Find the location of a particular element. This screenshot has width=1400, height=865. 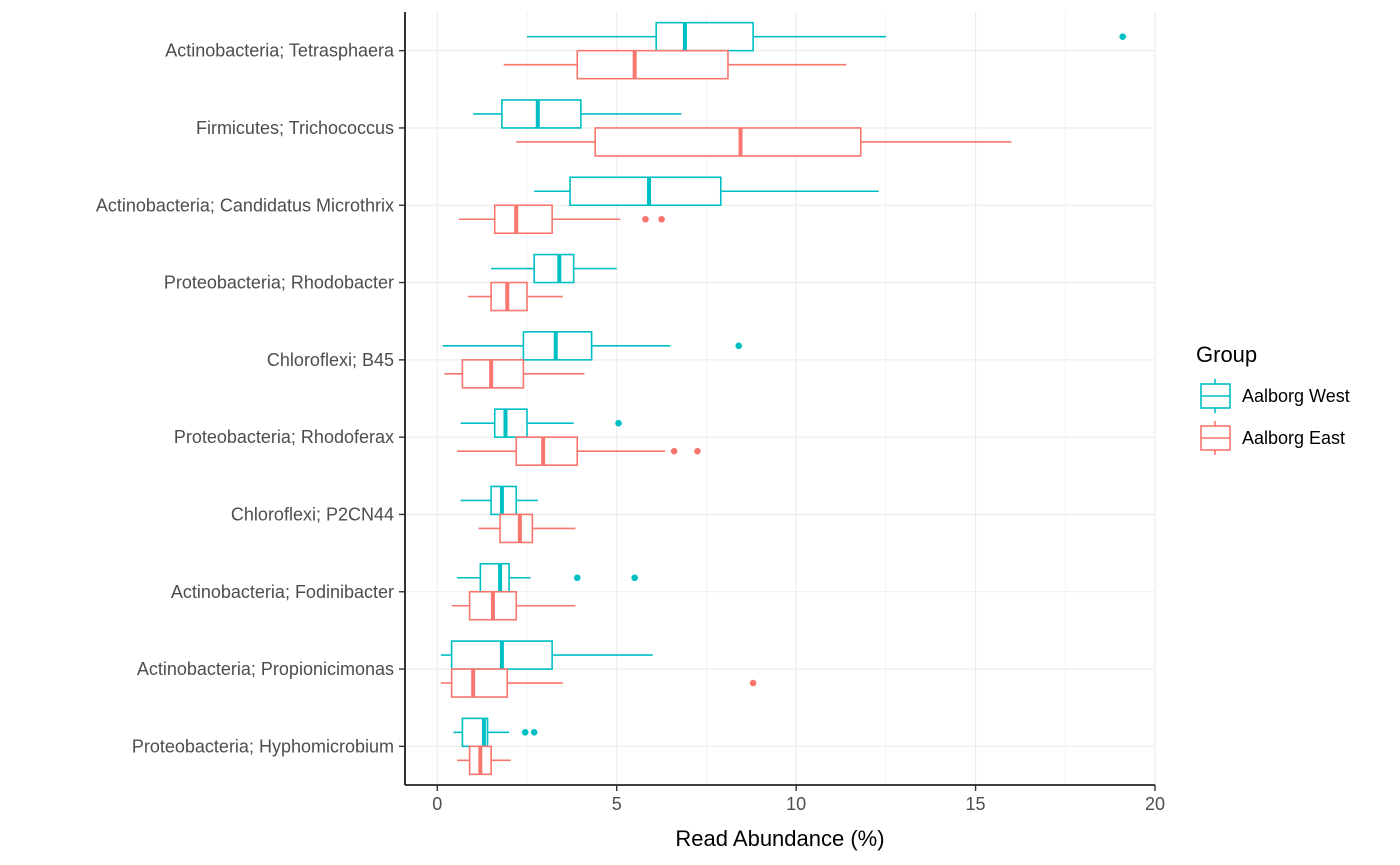

x-tick-label: 0 is located at coordinates (437, 804).